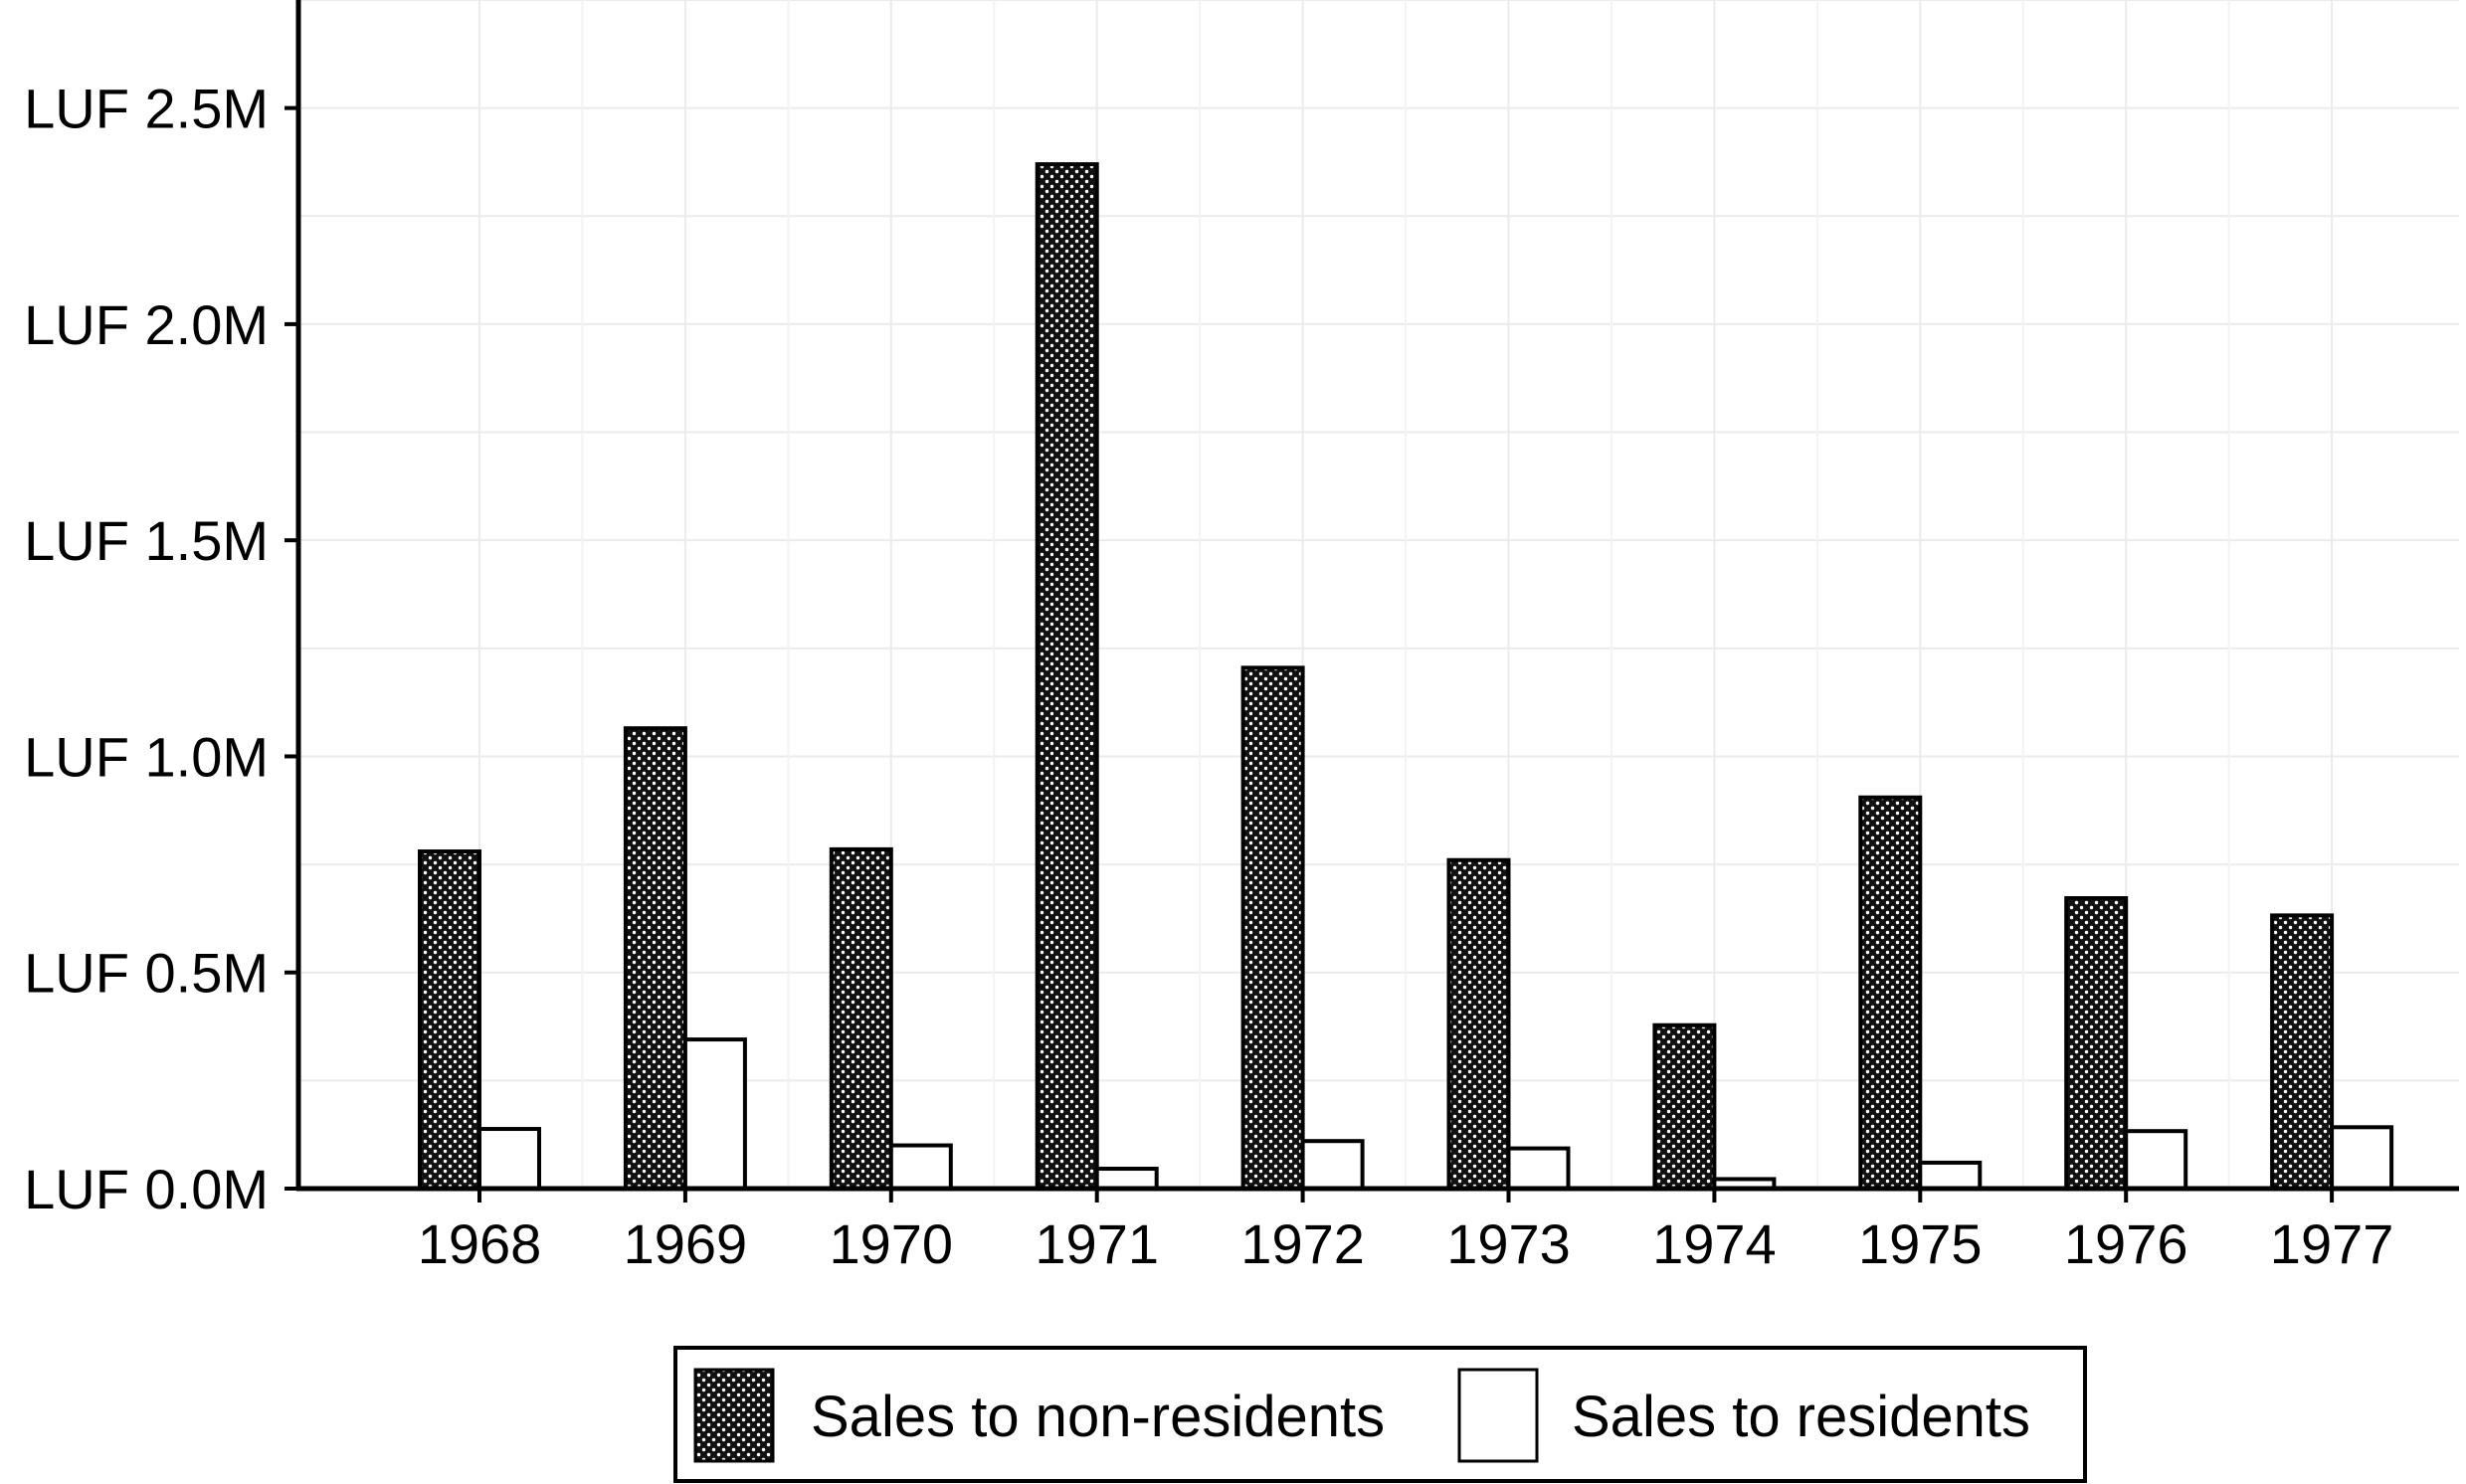 This screenshot has height=1484, width=2466. What do you see at coordinates (1920, 1243) in the screenshot?
I see `x-tick-label: 1975` at bounding box center [1920, 1243].